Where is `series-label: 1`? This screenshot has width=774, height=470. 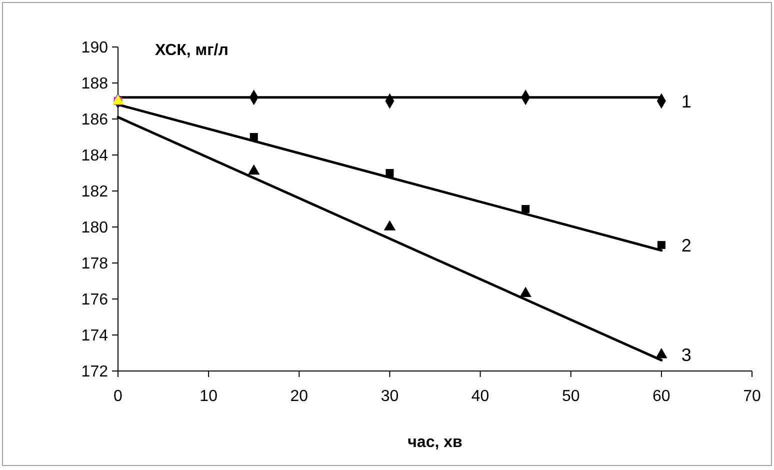
series-label: 1 is located at coordinates (686, 101).